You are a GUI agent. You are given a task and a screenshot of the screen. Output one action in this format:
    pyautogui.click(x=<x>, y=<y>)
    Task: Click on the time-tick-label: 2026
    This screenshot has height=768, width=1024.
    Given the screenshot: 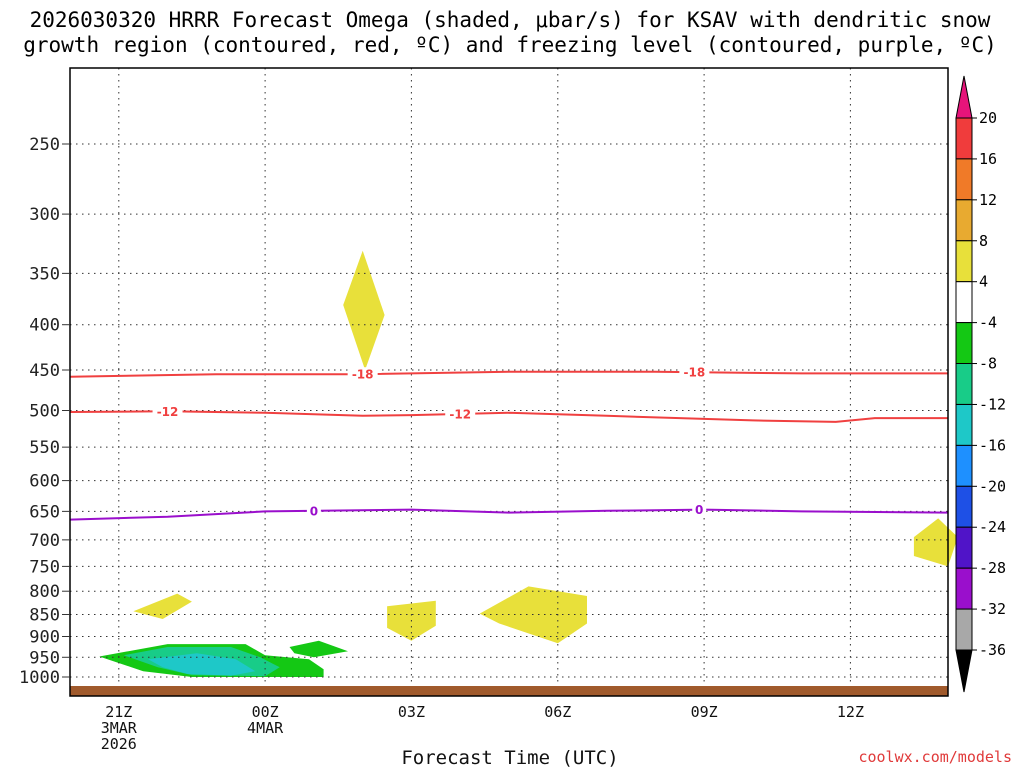 What is the action you would take?
    pyautogui.click(x=119, y=744)
    